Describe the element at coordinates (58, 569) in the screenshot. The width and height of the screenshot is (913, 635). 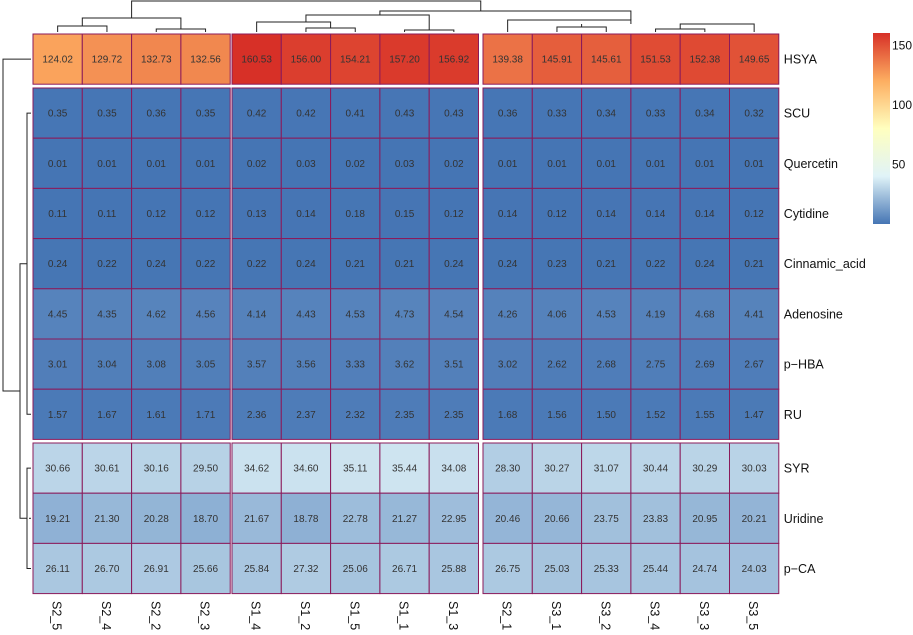
I see `cell-value-label: 26.11` at that location.